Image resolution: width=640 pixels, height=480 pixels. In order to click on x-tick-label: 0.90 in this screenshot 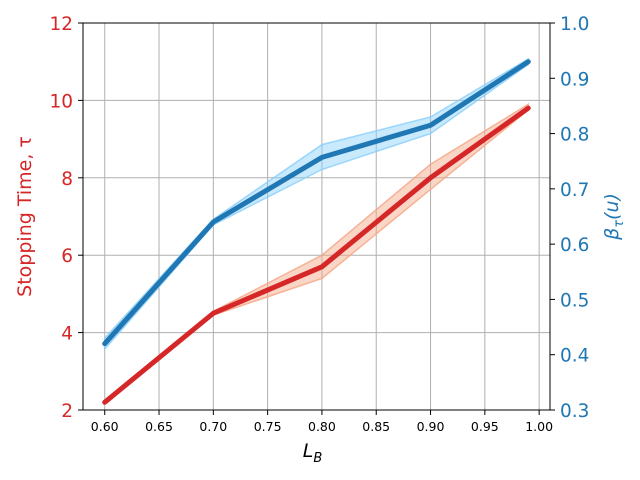, I will do `click(431, 426)`.